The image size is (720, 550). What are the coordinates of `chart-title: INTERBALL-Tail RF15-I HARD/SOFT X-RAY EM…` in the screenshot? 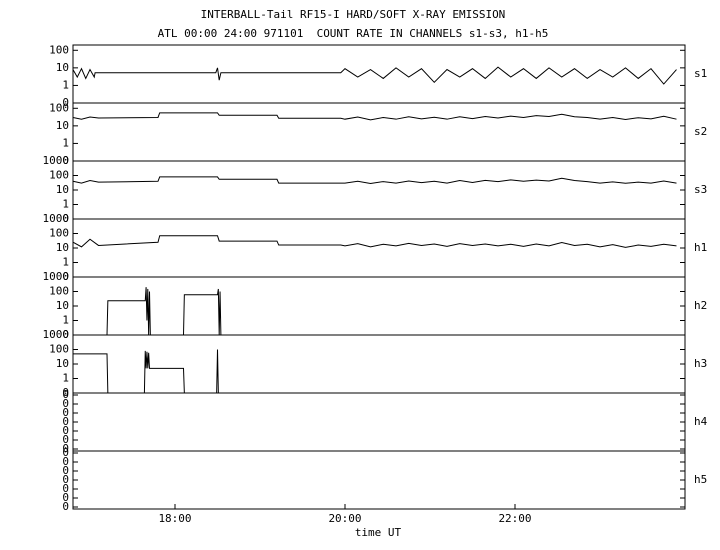 It's located at (353, 14).